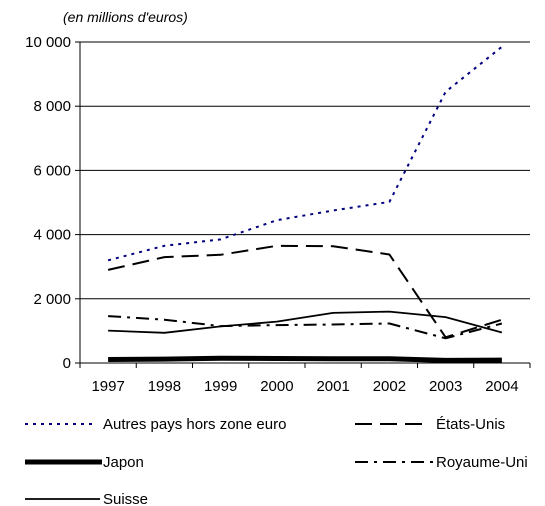 The image size is (545, 506). I want to click on legend-label: Autres pays hors zone euro, so click(194, 424).